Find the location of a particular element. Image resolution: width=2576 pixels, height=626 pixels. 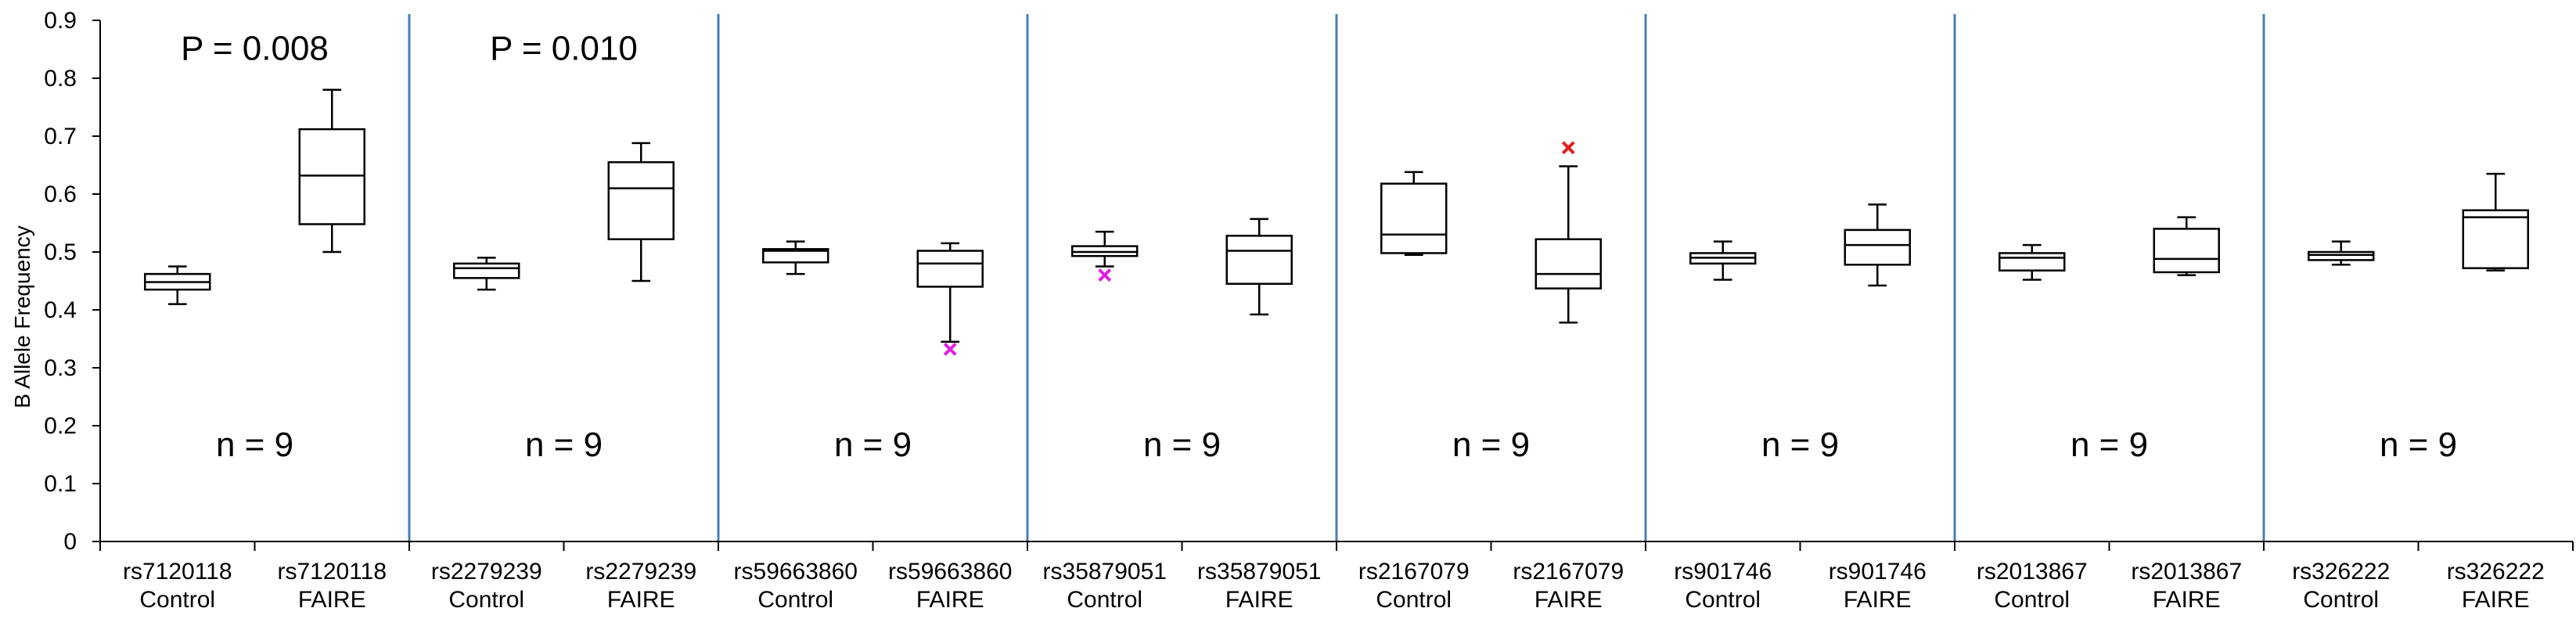

box-rs35879051-faire is located at coordinates (1259, 267).